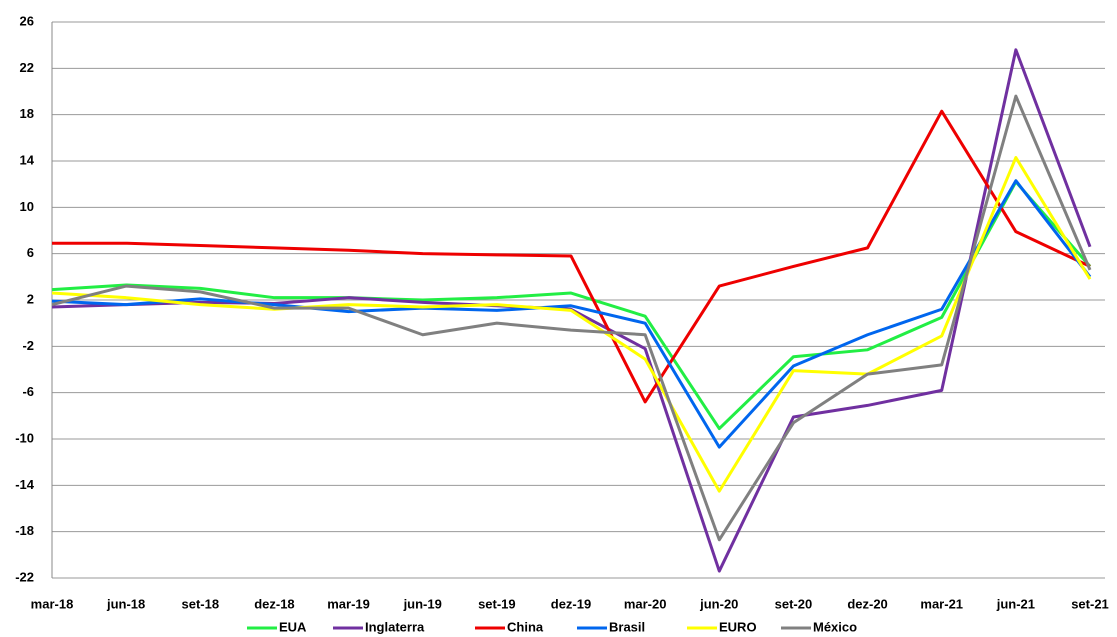  What do you see at coordinates (1015, 603) in the screenshot?
I see `x-tick-label: jun-21` at bounding box center [1015, 603].